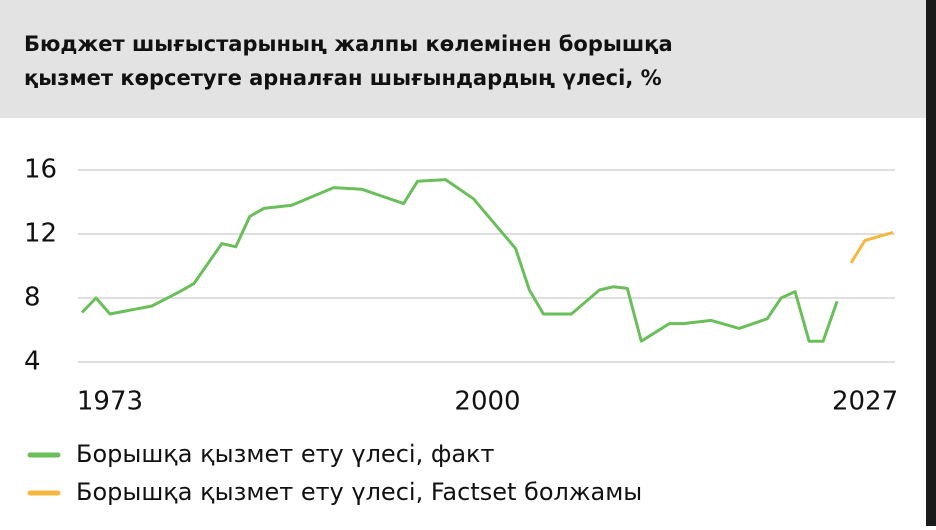 This screenshot has height=530, width=936. Describe the element at coordinates (40, 234) in the screenshot. I see `y-tick-label: 12` at that location.